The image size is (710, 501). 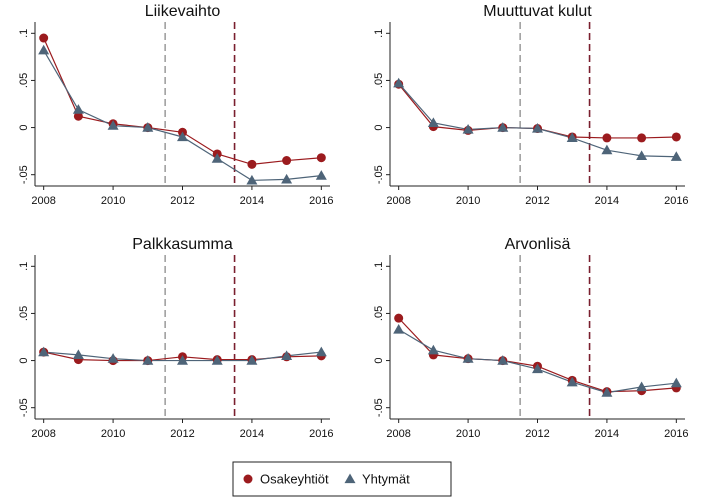 What do you see at coordinates (386, 478) in the screenshot?
I see `legend-label: Yhtymät` at bounding box center [386, 478].